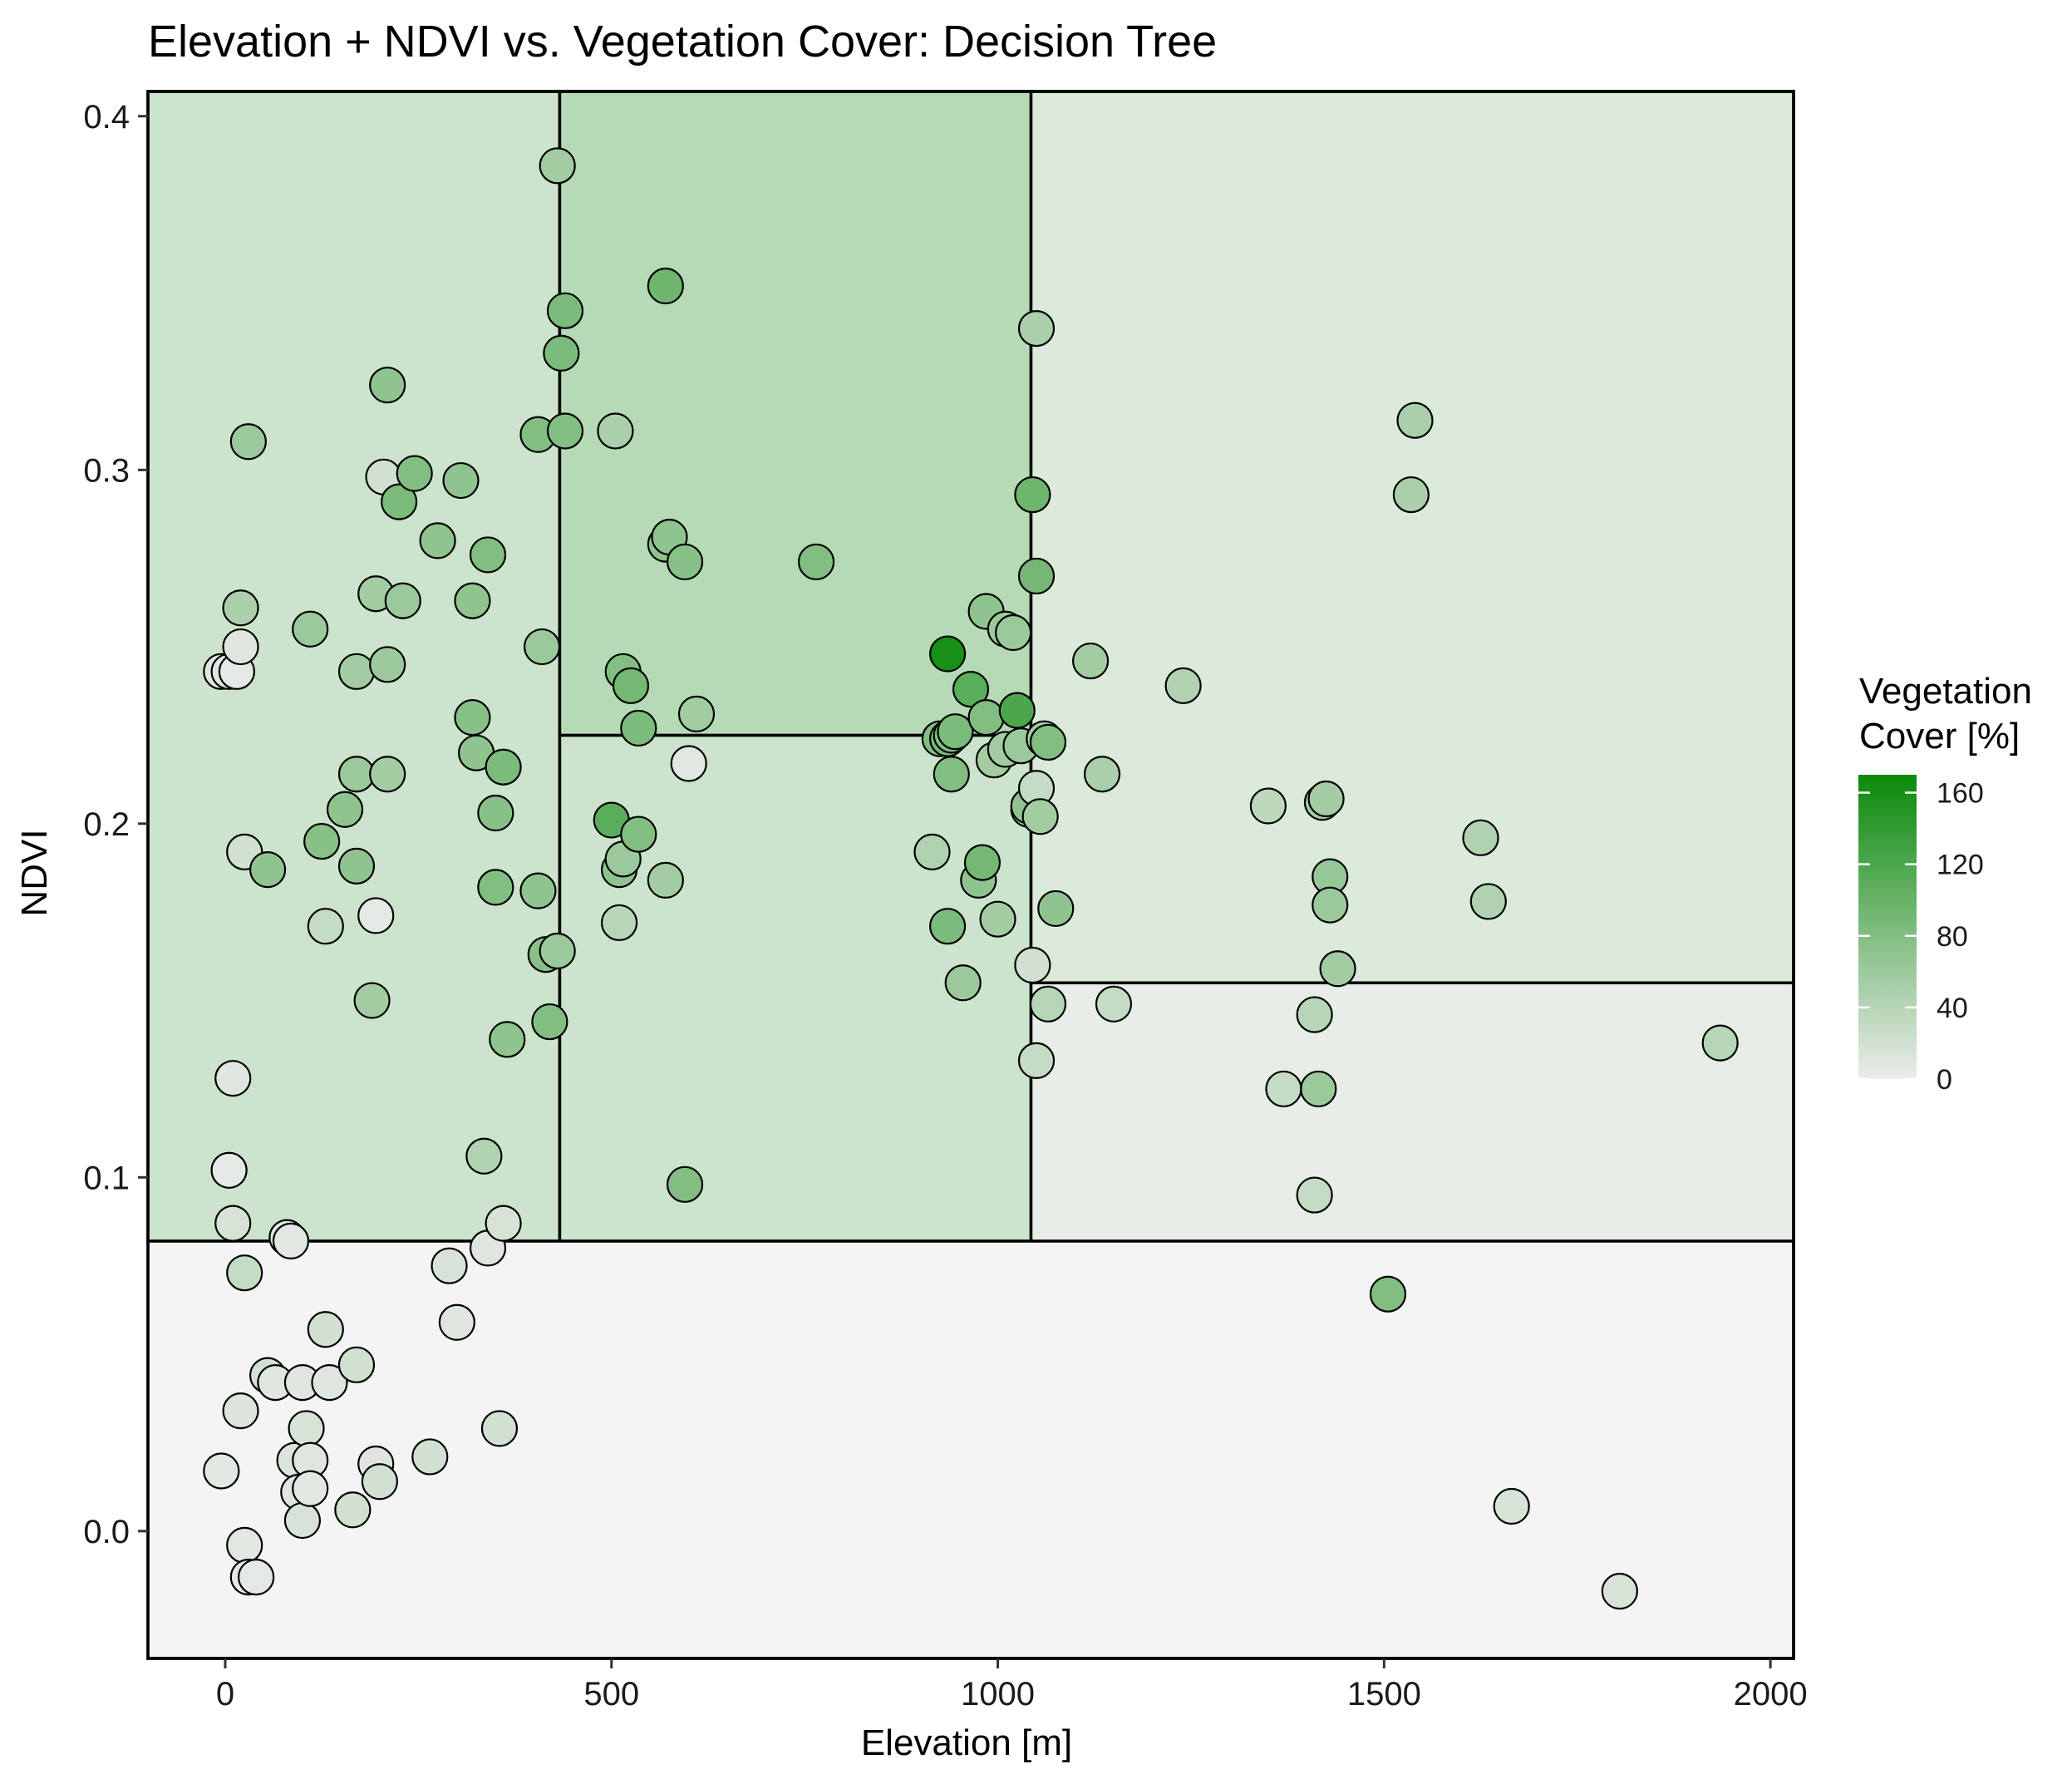 The width and height of the screenshot is (2072, 1769). Describe the element at coordinates (106, 824) in the screenshot. I see `y-tick-label-2: 0.2` at that location.